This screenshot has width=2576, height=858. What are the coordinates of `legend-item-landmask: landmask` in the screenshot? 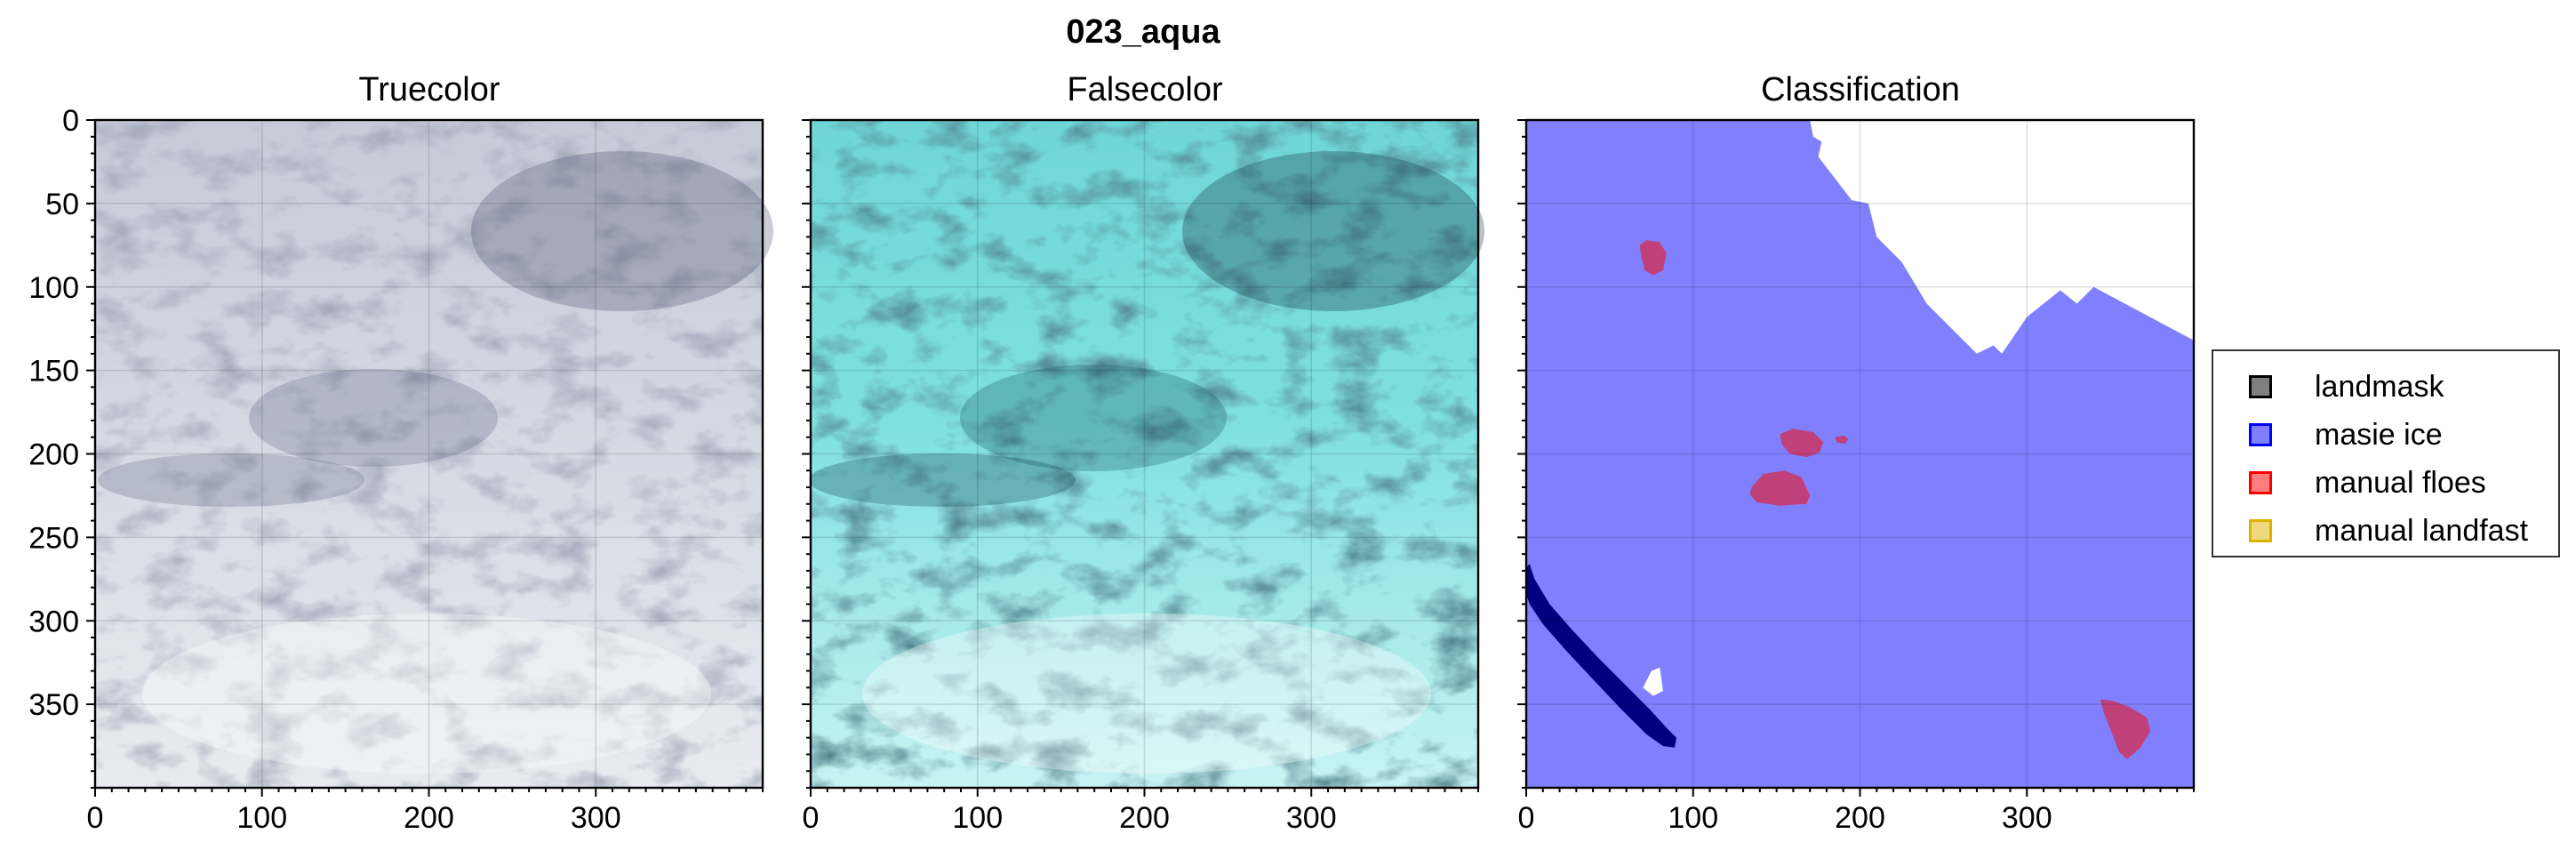 It's located at (2346, 387).